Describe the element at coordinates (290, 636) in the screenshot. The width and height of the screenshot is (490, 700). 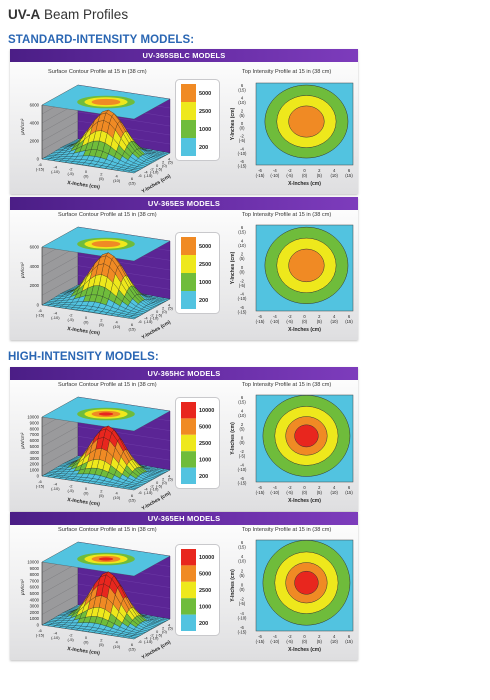
I see `x-tick-label: -2` at that location.